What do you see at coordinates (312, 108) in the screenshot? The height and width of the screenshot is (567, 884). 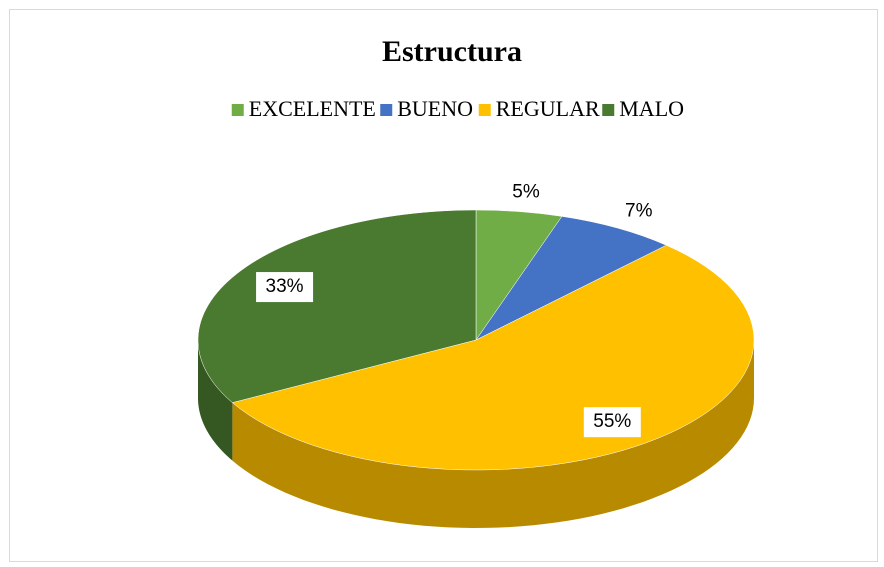 I see `legend-label: EXCELENTE` at bounding box center [312, 108].